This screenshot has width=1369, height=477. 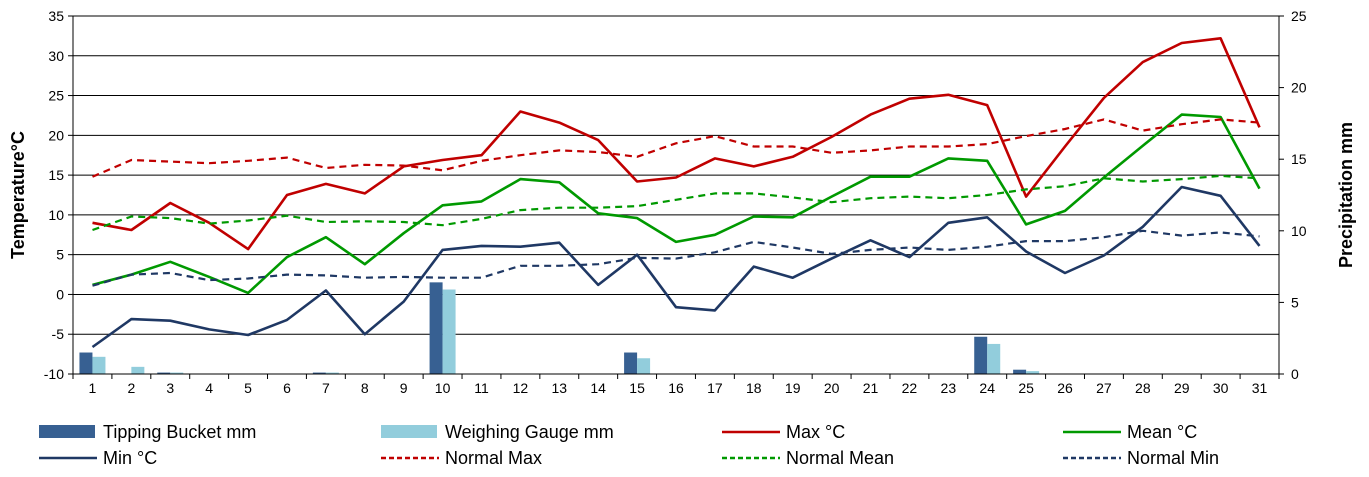 I want to click on x-tick-label: 2, so click(x=131, y=388).